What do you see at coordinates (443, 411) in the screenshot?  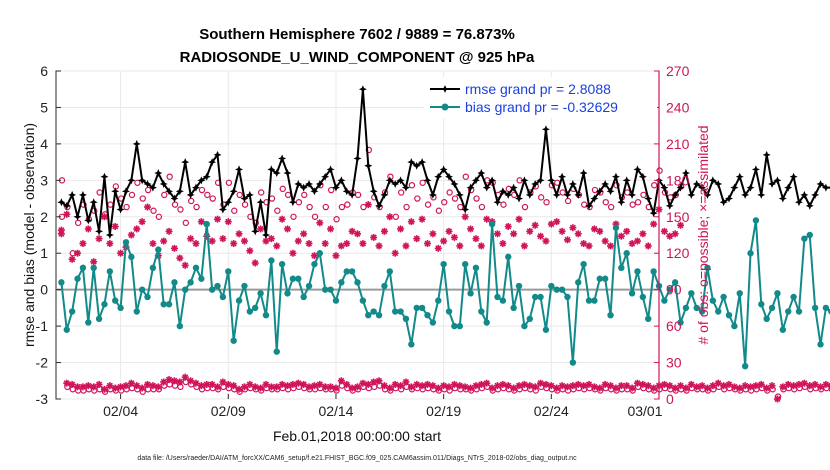 I see `x-tick-label: 02/19` at bounding box center [443, 411].